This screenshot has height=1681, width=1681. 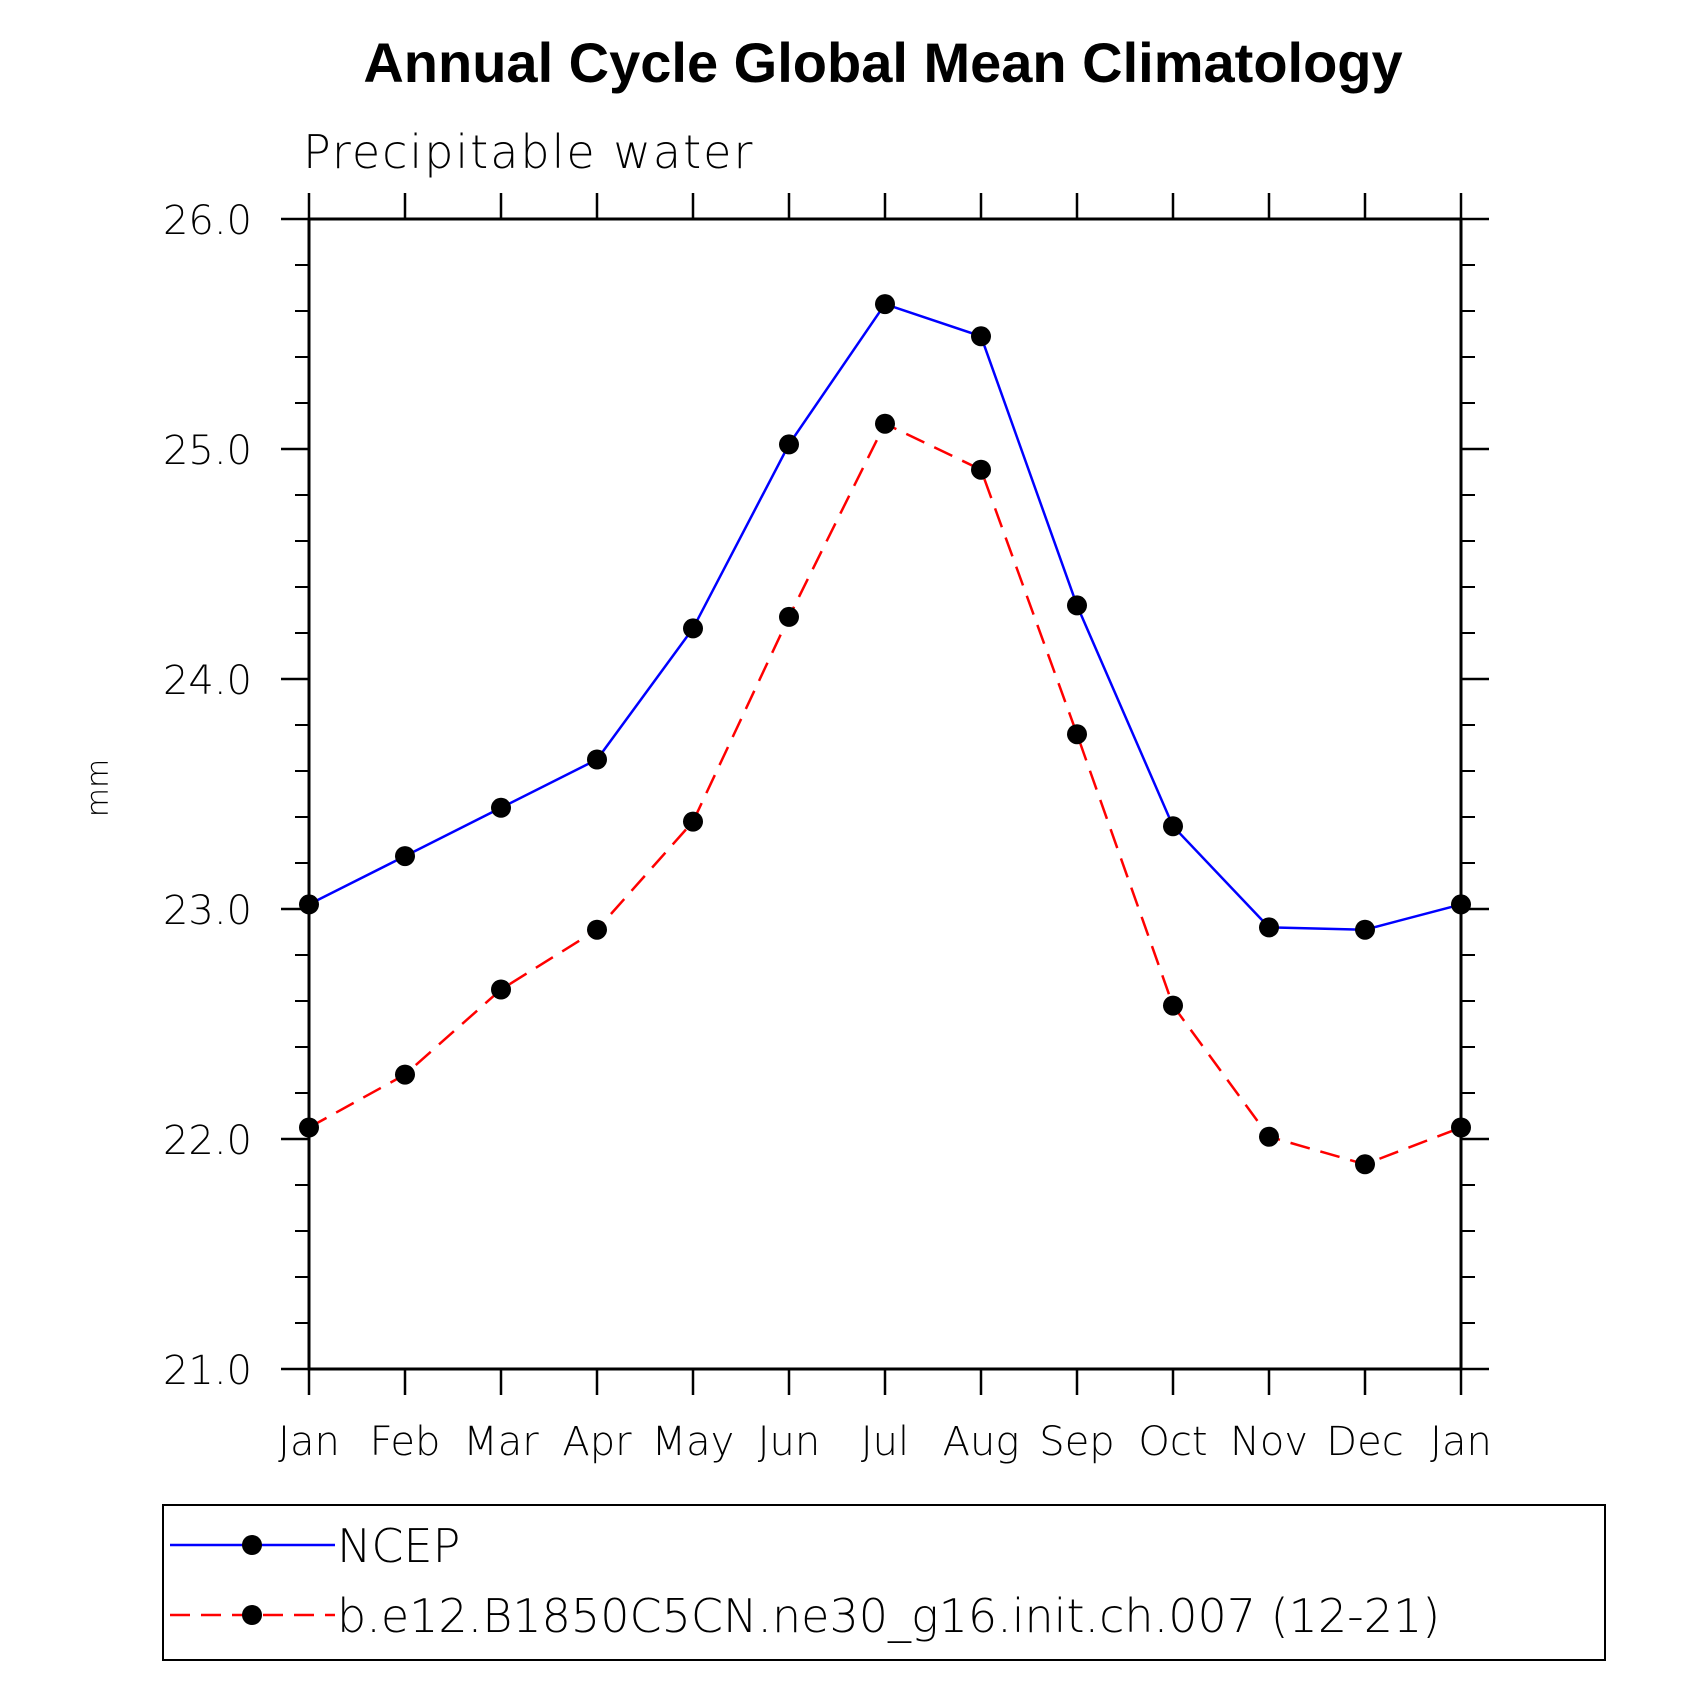 What do you see at coordinates (207, 221) in the screenshot?
I see `y-tick-label: 26.0` at bounding box center [207, 221].